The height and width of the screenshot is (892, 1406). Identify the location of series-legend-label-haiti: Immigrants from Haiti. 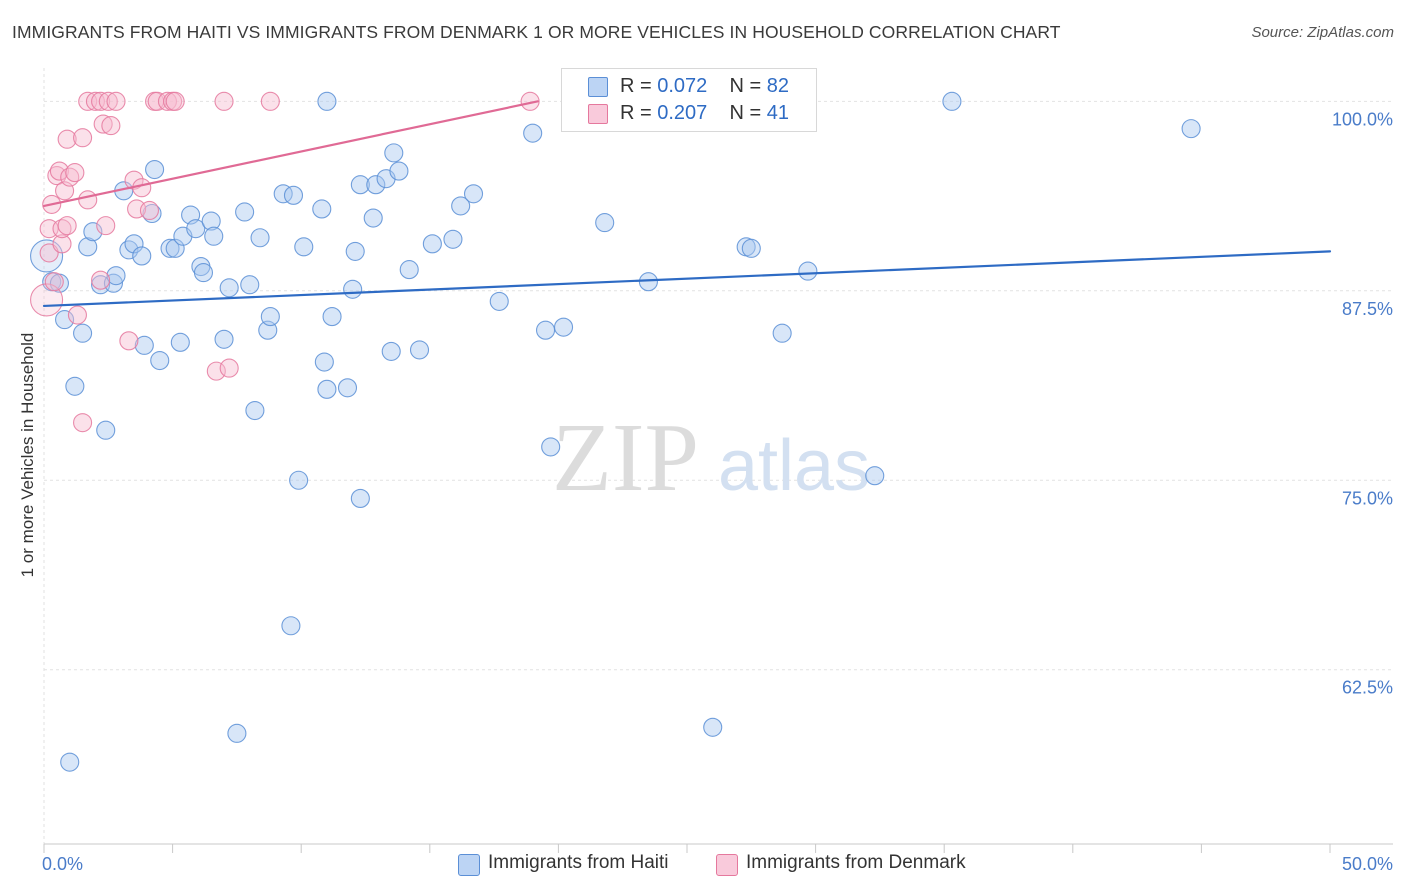
(578, 862).